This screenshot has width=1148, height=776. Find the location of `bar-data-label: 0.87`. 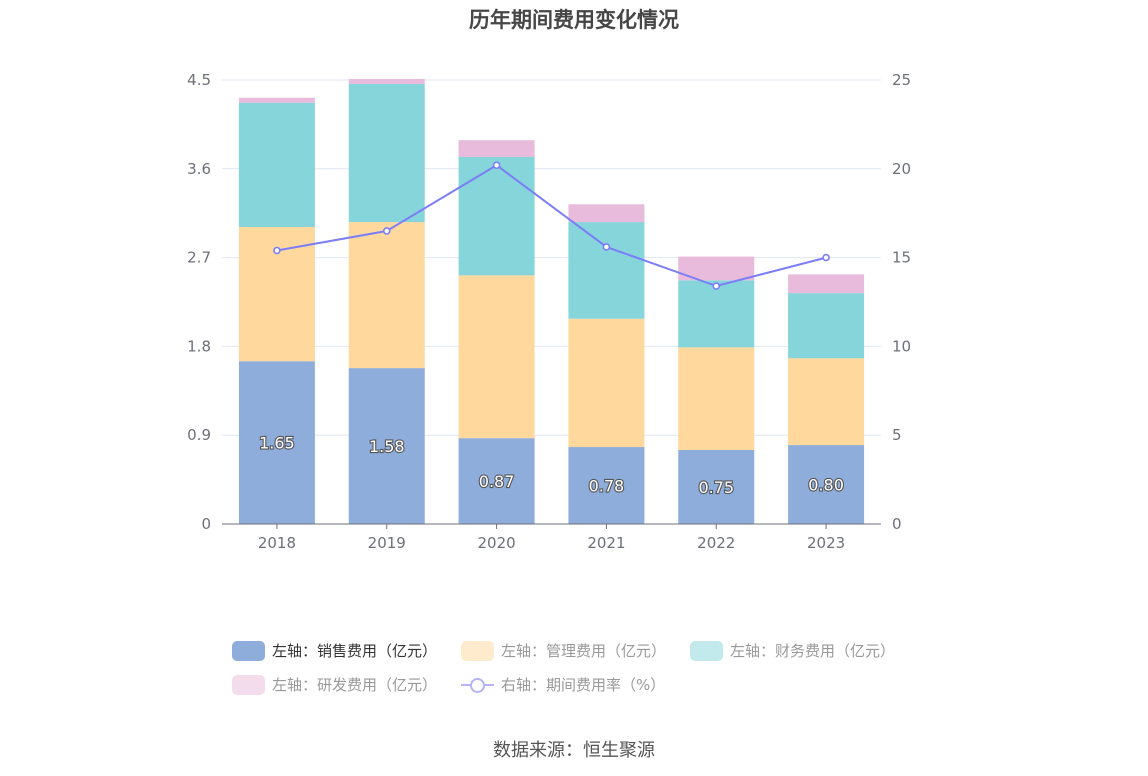

bar-data-label: 0.87 is located at coordinates (497, 481).